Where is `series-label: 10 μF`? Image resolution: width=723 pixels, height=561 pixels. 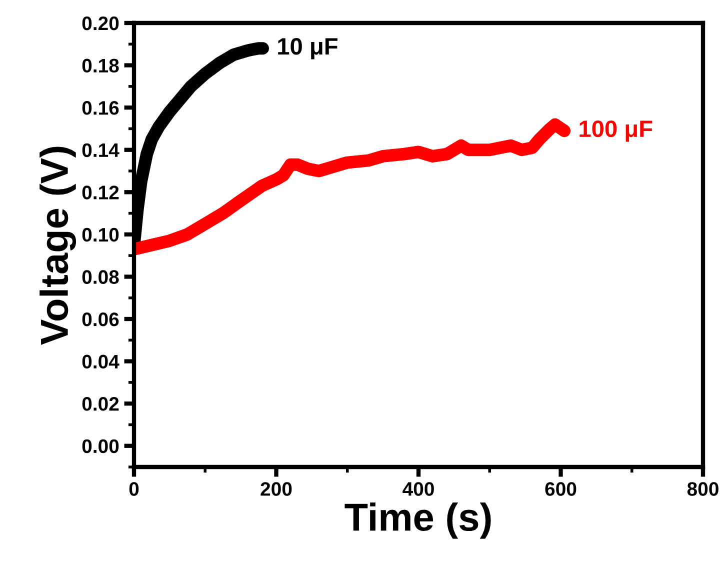
series-label: 10 μF is located at coordinates (308, 49).